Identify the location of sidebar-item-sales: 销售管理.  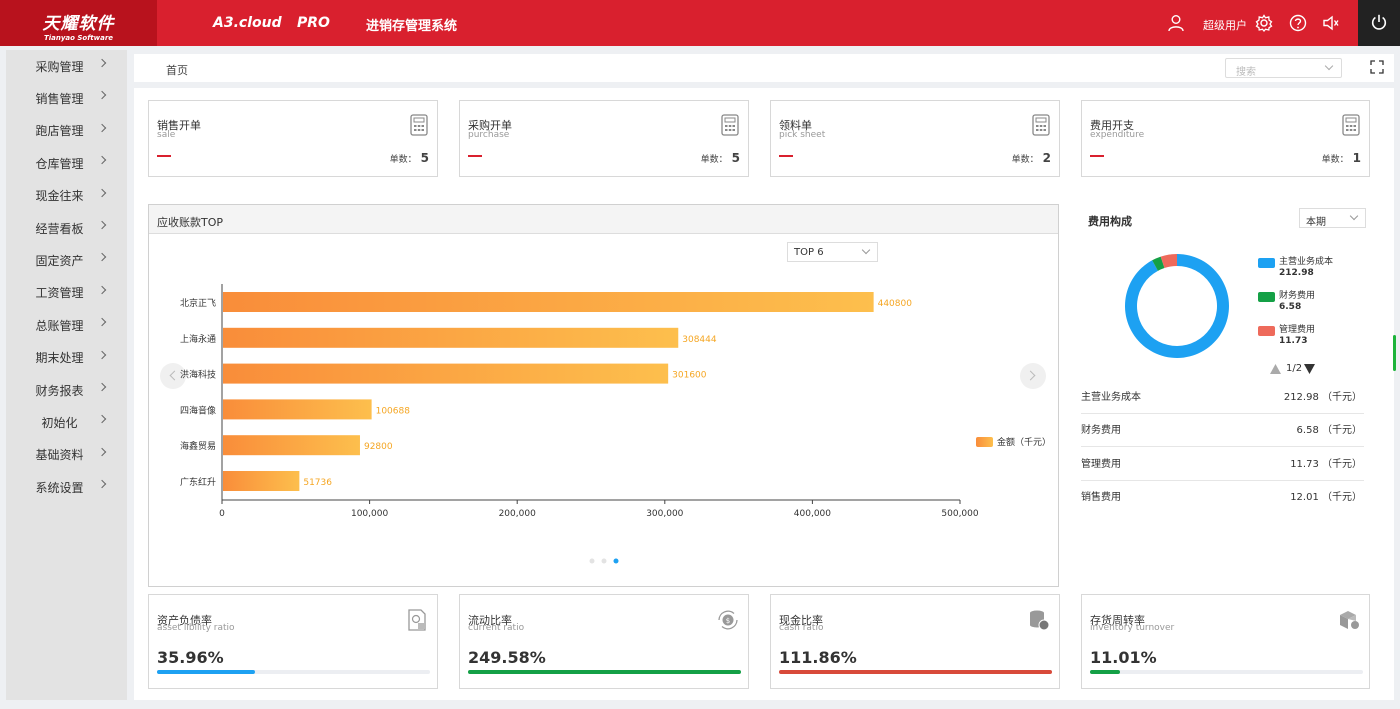
(66, 98).